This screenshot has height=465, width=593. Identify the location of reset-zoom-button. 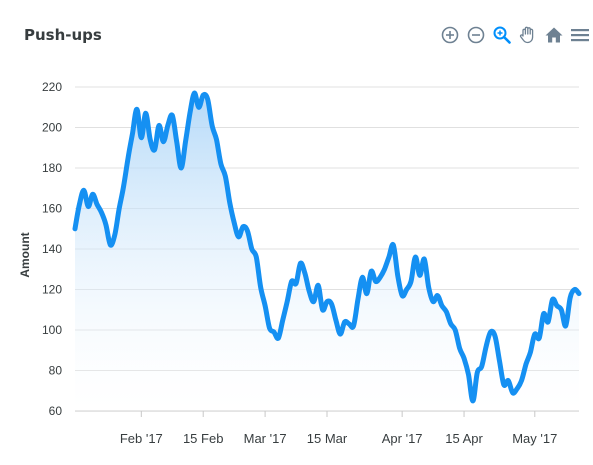
(554, 35).